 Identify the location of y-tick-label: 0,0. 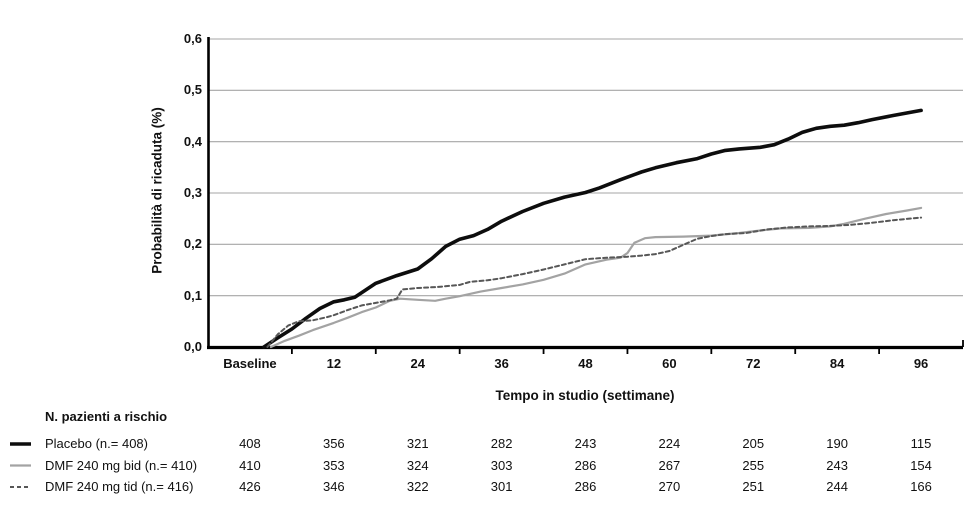
(192, 346).